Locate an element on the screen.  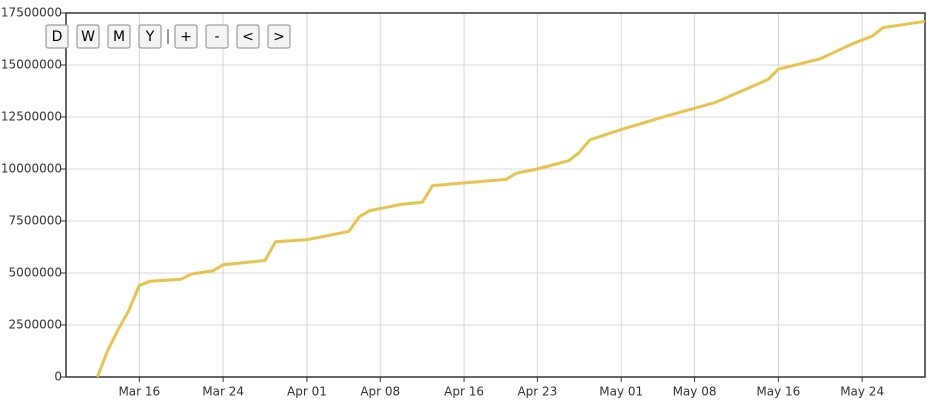
control-button: > is located at coordinates (279, 36).